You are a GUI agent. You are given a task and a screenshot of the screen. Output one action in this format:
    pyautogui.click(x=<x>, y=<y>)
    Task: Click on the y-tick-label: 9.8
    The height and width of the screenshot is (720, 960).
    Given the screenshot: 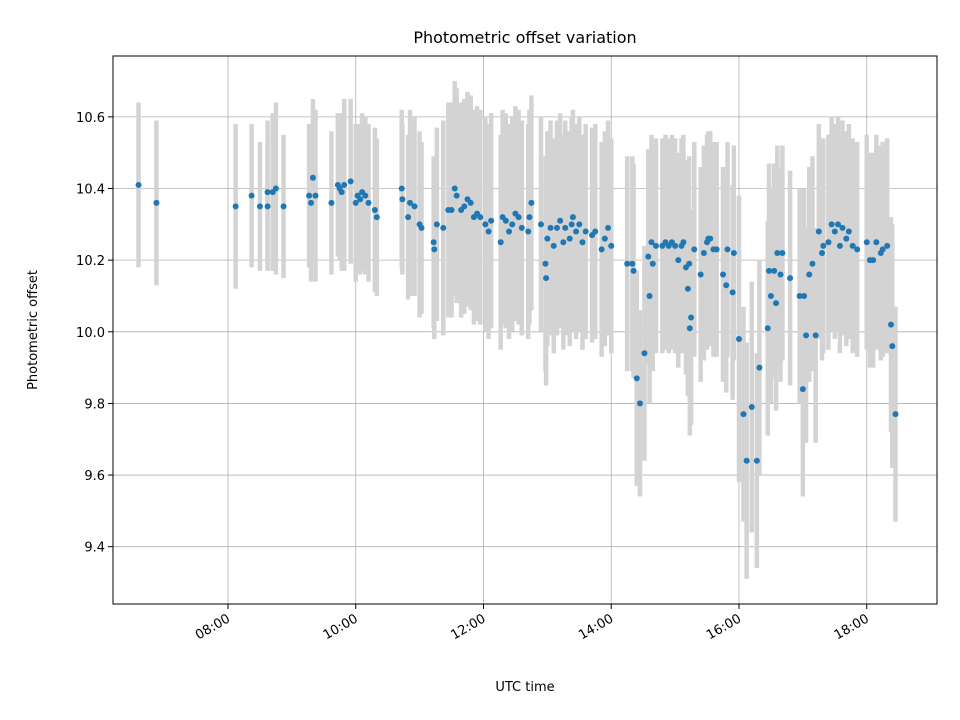 What is the action you would take?
    pyautogui.click(x=94, y=404)
    